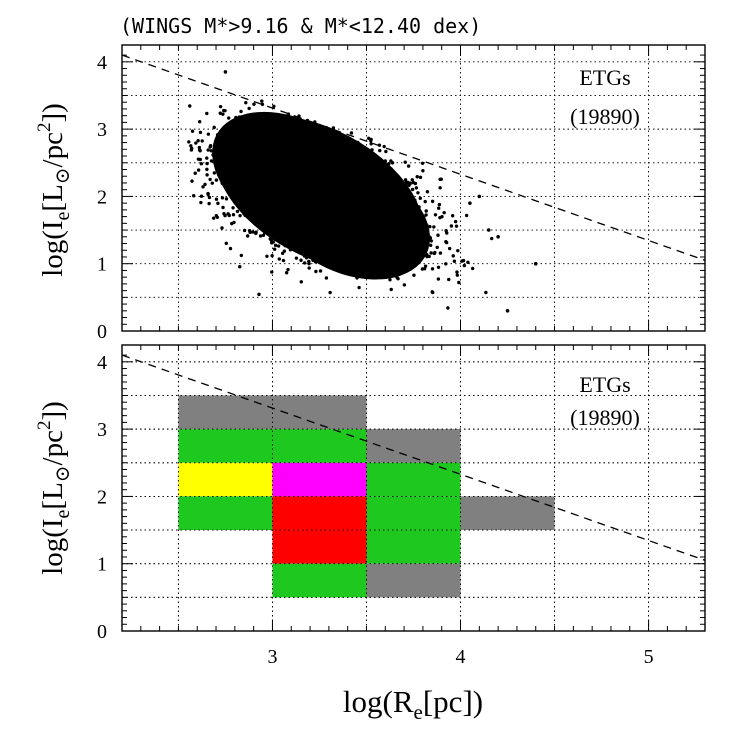 The width and height of the screenshot is (739, 744). What do you see at coordinates (605, 116) in the screenshot?
I see `panel-count: (19890)` at bounding box center [605, 116].